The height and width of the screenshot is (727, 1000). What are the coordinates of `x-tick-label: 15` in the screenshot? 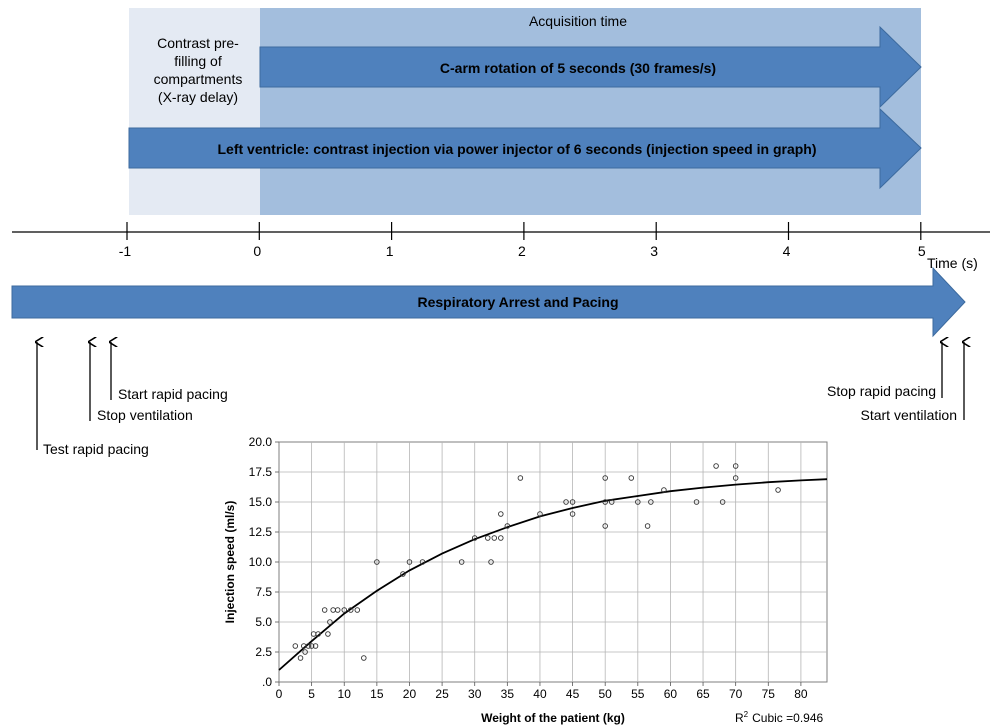 It's located at (377, 694).